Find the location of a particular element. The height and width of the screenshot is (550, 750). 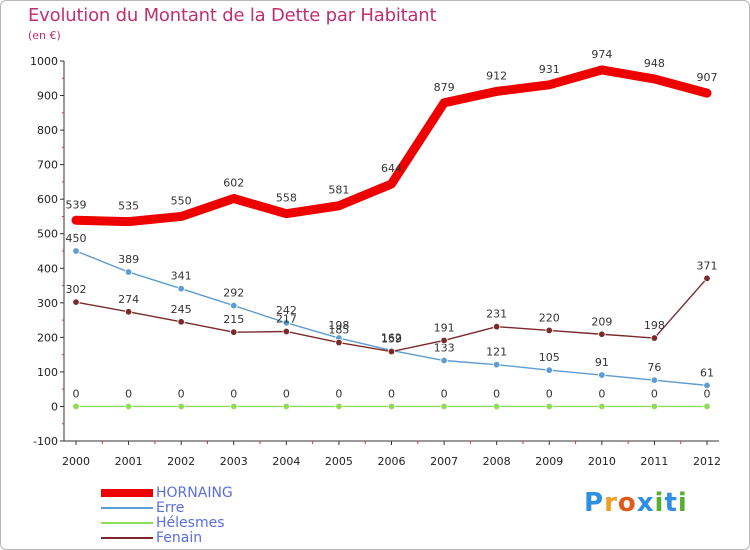

y-tick-label: 700 is located at coordinates (47, 165).